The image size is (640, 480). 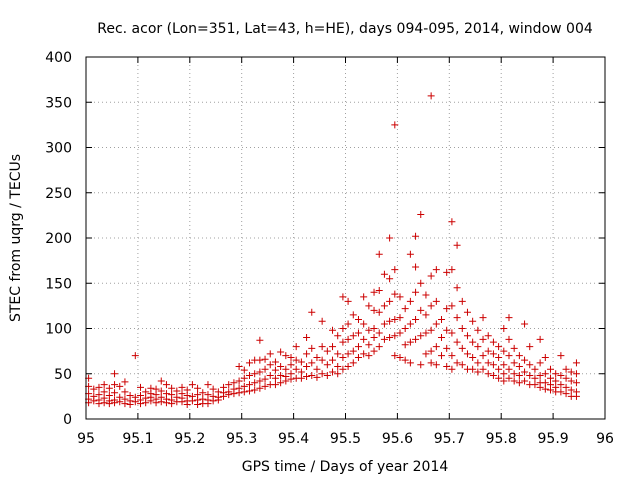 I want to click on x-axis-label: GPS time / Days of year 2014, so click(x=345, y=467).